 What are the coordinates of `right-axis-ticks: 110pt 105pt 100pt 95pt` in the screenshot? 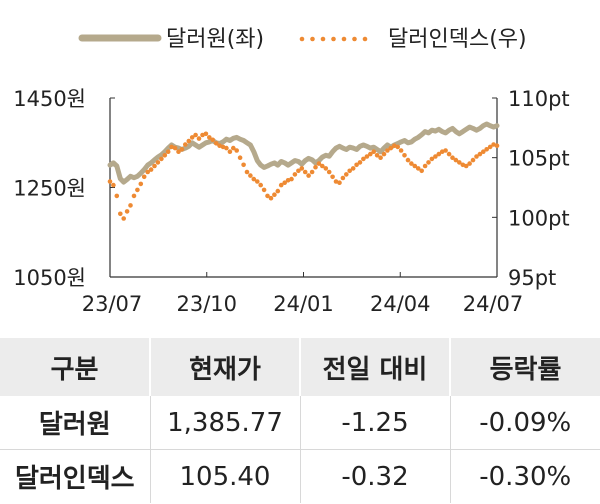 It's located at (531, 188).